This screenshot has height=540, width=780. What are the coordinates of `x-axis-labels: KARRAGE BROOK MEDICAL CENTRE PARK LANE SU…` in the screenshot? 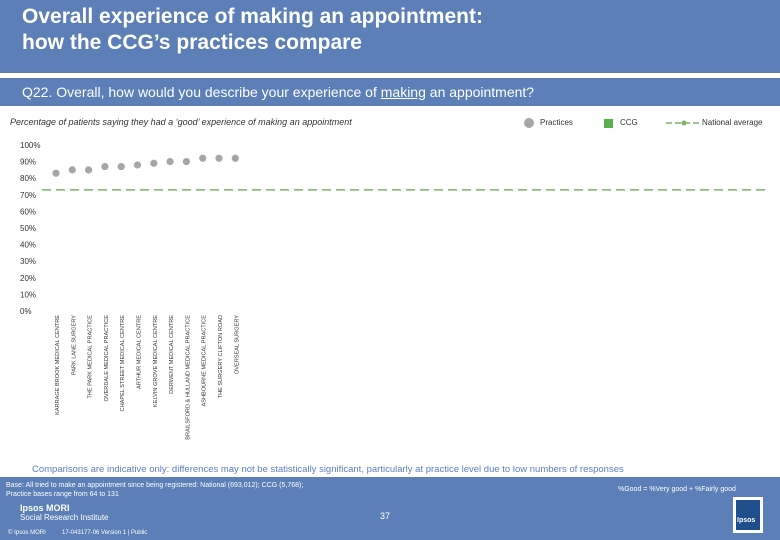 It's located at (147, 377).